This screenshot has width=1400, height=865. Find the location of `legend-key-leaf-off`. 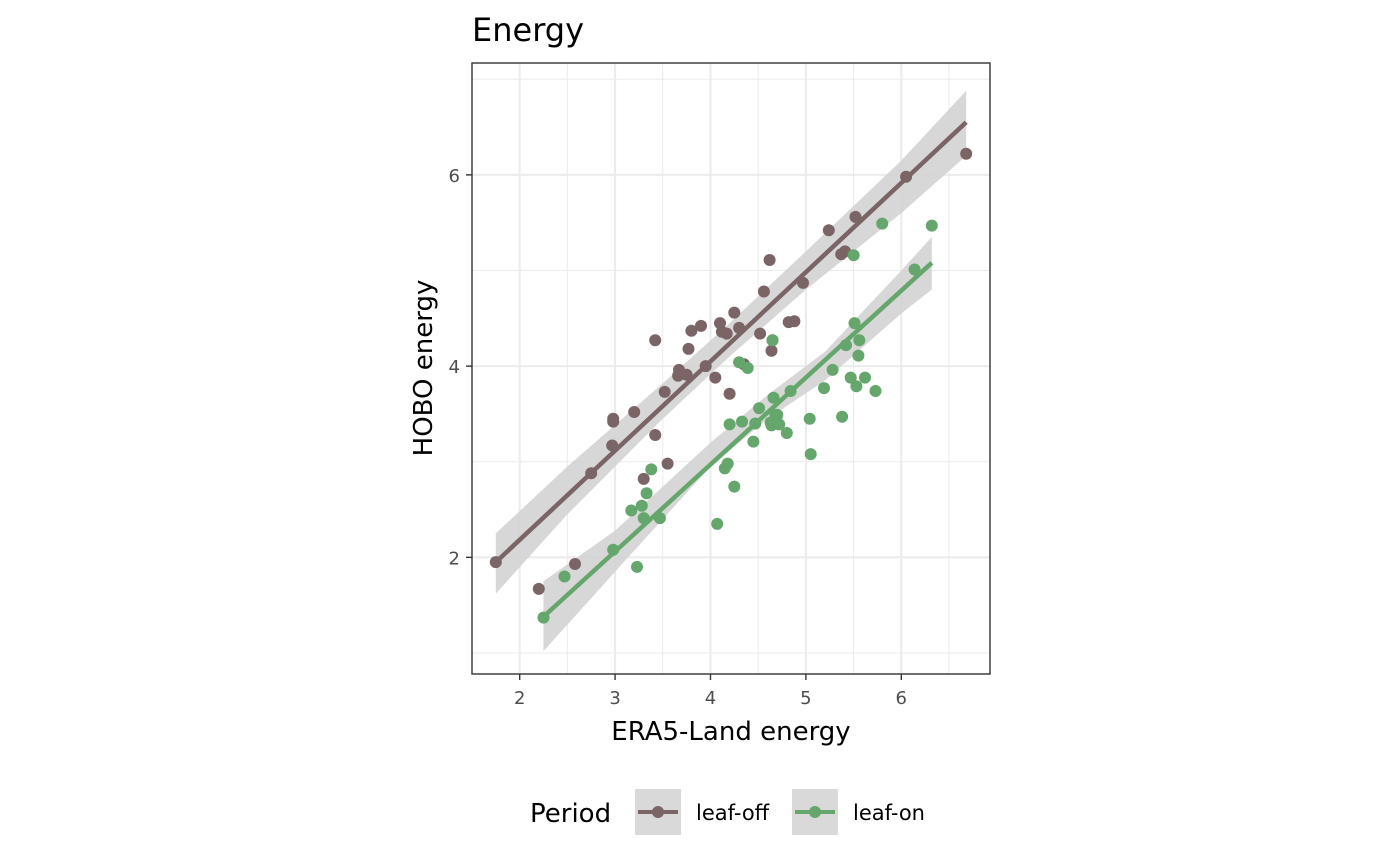

legend-key-leaf-off is located at coordinates (658, 812).